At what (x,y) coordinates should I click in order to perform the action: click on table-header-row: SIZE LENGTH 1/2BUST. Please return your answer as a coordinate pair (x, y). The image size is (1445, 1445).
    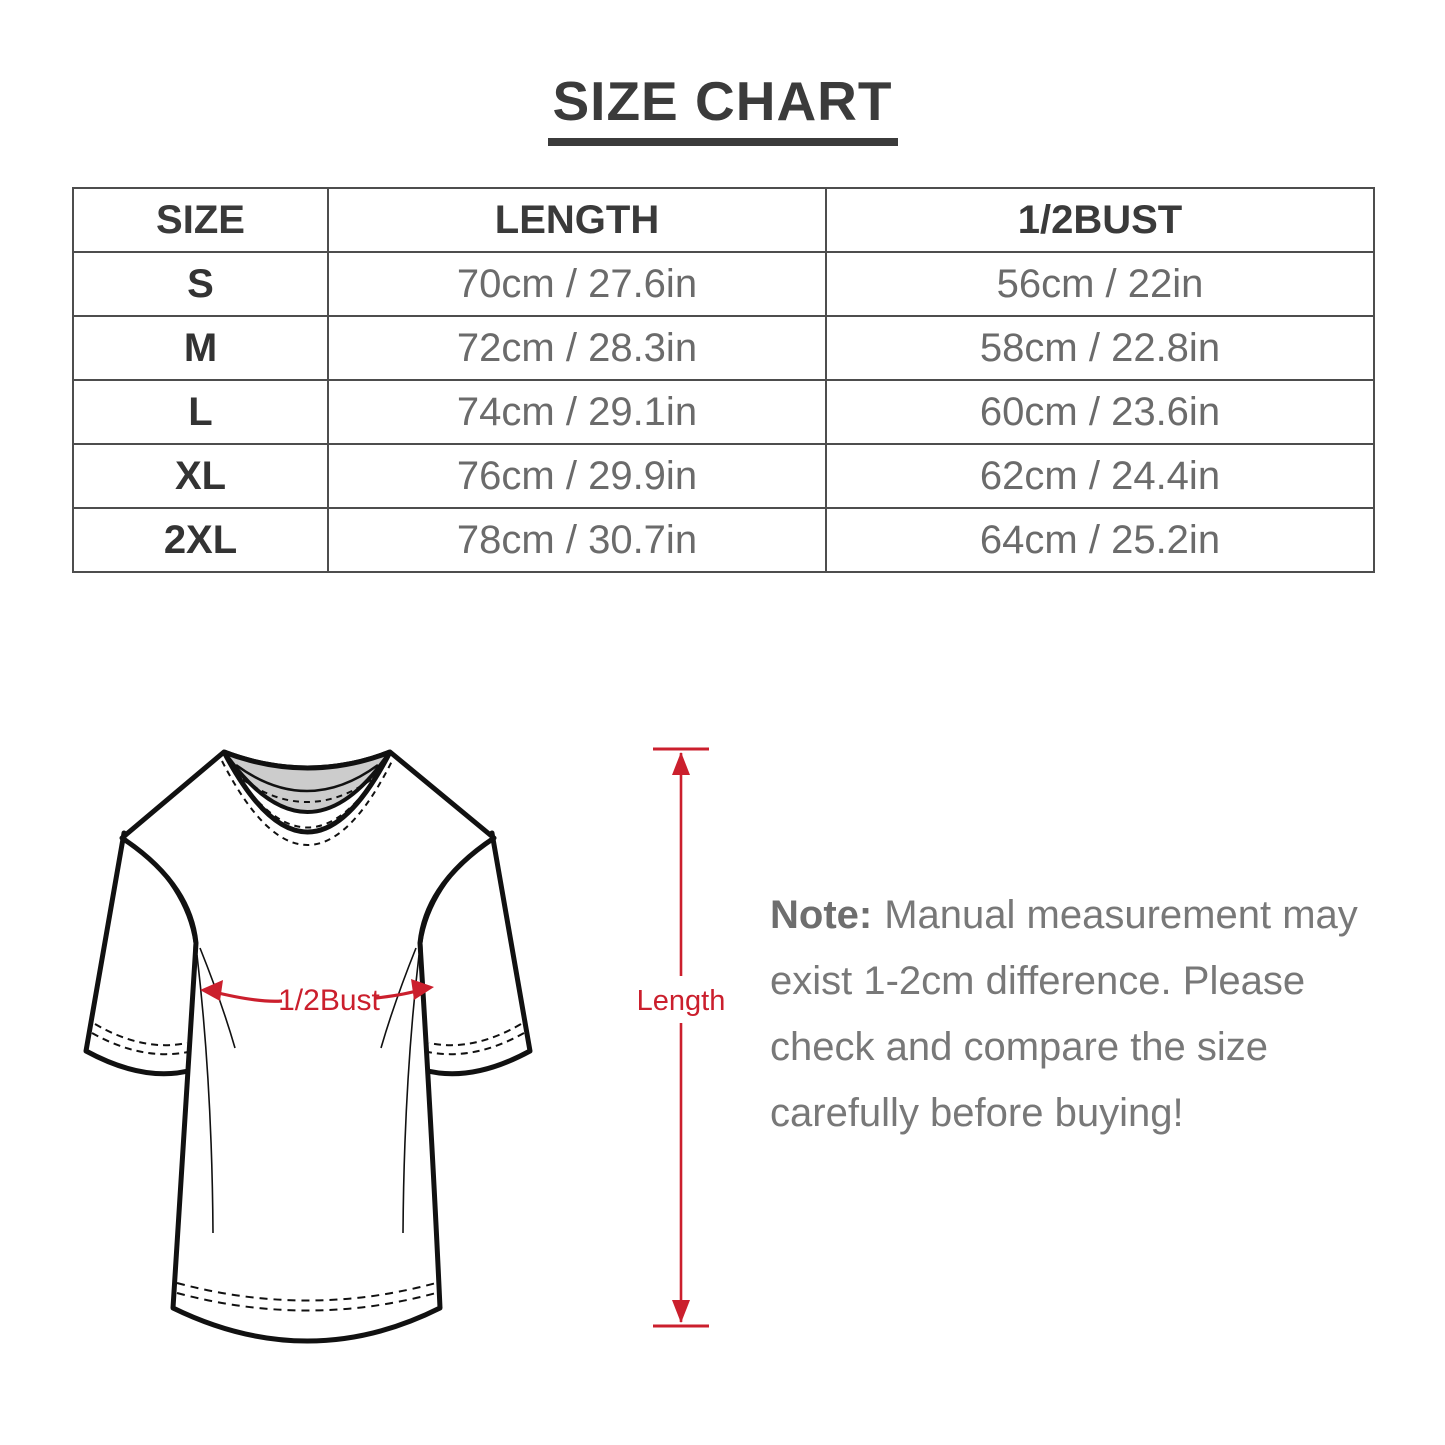
    Looking at the image, I should click on (723, 220).